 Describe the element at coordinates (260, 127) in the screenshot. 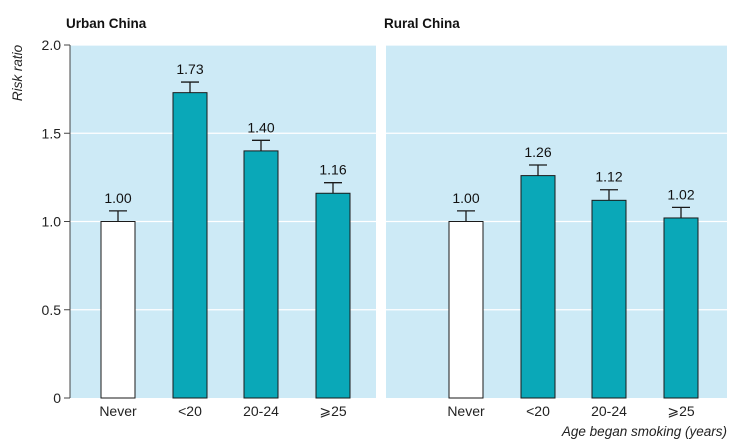

I see `bar-value-label: 1.40` at that location.